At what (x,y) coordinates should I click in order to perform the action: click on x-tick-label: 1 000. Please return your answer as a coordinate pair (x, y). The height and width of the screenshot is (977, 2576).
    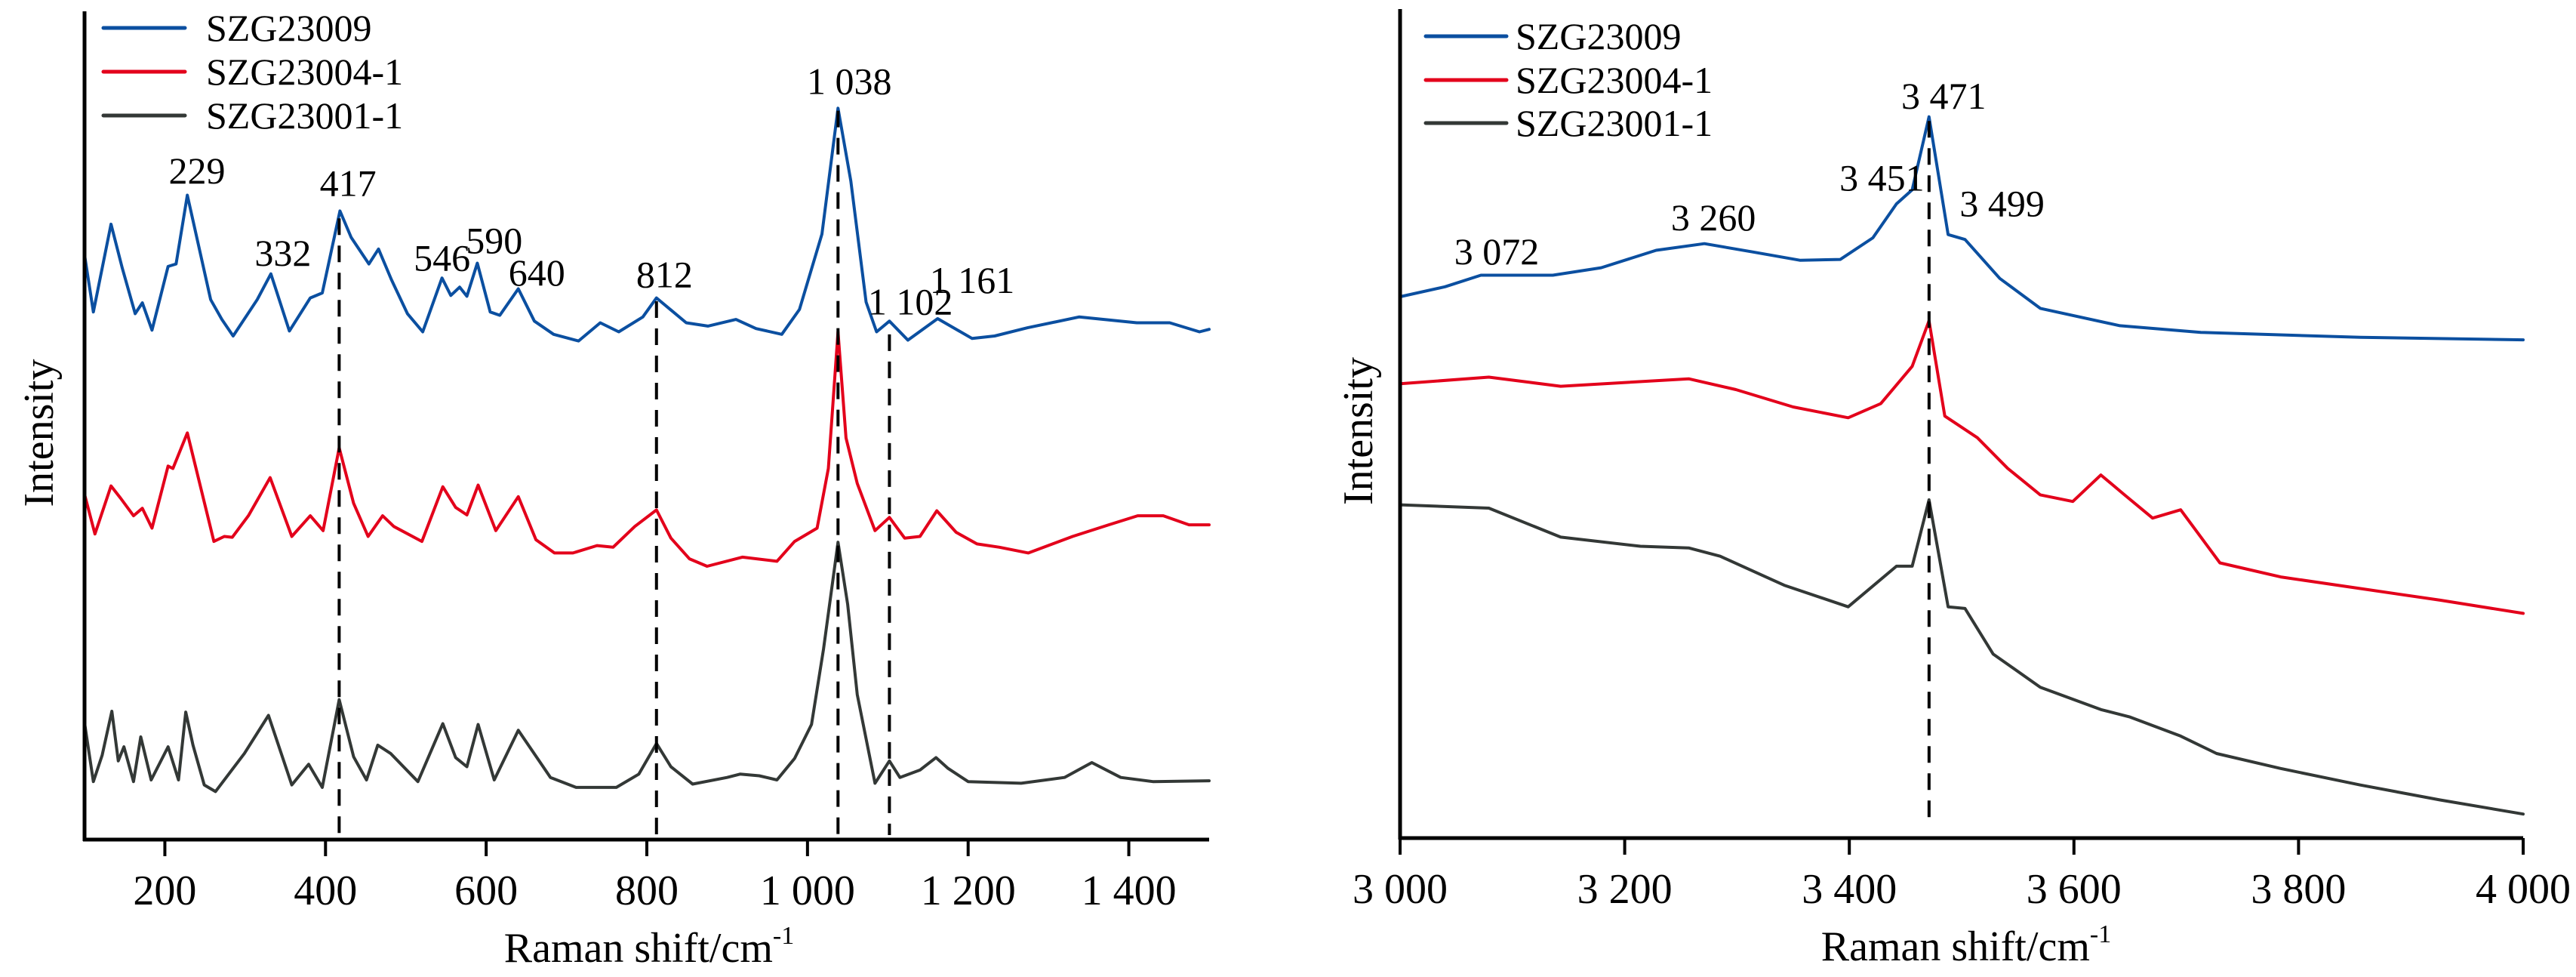
    Looking at the image, I should click on (807, 891).